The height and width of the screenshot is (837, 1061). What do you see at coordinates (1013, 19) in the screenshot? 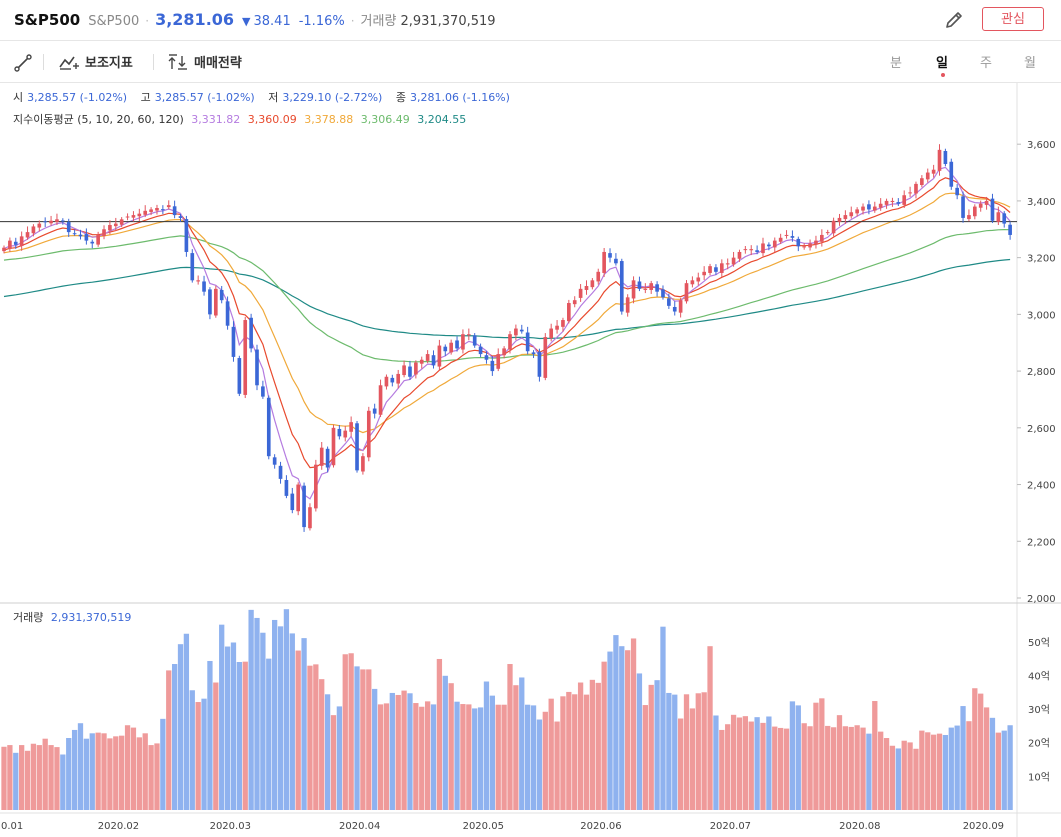
I see `favorite-button: 관심` at bounding box center [1013, 19].